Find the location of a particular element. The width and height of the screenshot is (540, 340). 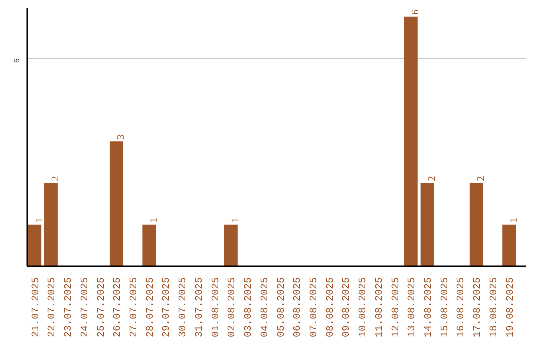

x-tick-label: 07.08.2025 is located at coordinates (314, 307).